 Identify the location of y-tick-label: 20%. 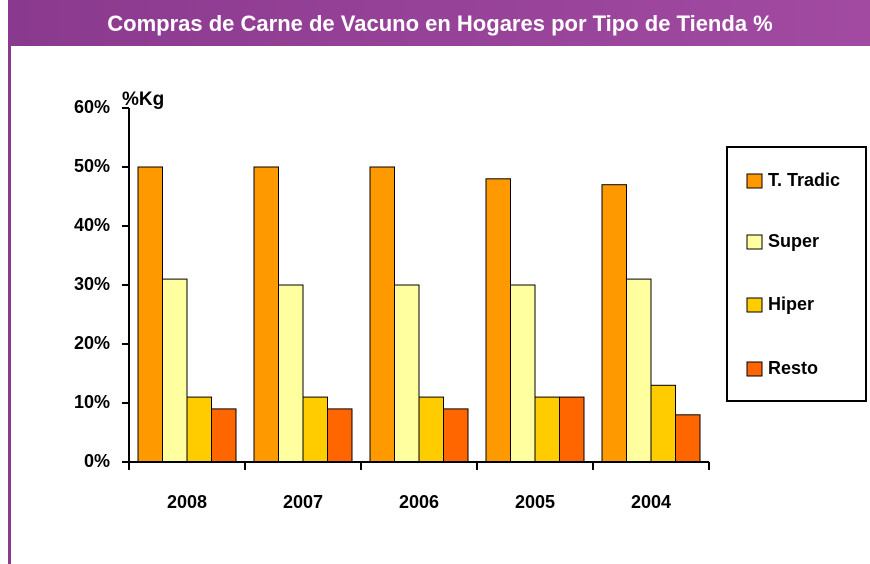
(92, 343).